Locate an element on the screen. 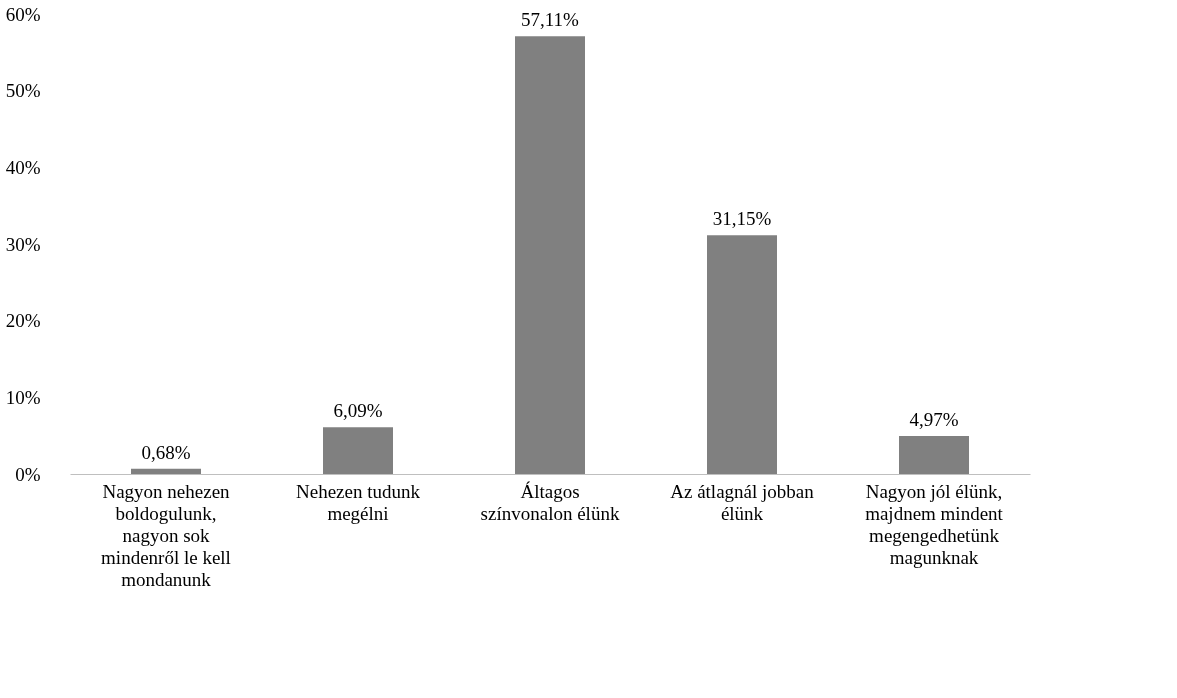  data-label: 4,97% is located at coordinates (934, 419).